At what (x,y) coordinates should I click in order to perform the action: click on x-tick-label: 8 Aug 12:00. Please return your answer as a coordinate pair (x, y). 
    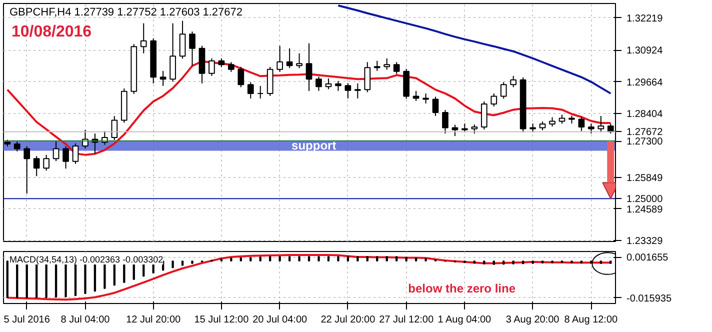
    Looking at the image, I should click on (591, 320).